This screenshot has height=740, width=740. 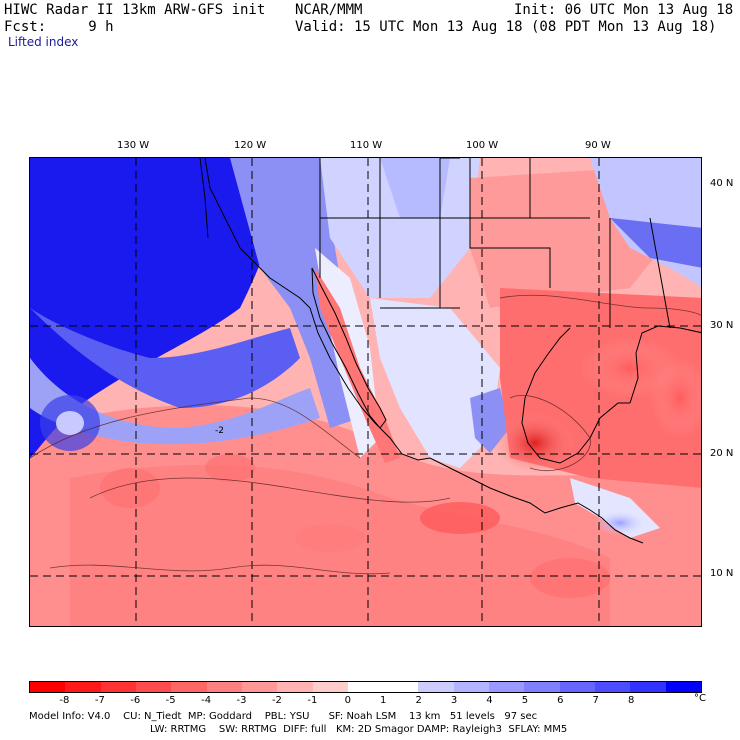 I want to click on lon-label-110w: 110 W, so click(x=366, y=145).